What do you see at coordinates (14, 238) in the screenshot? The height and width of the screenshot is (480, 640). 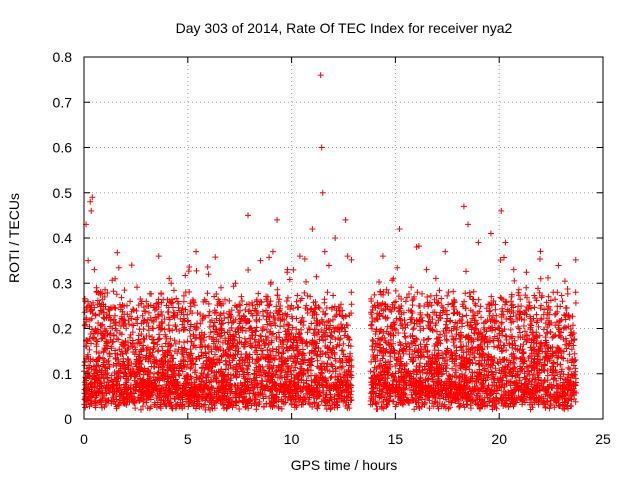 I see `y-axis-label: ROTI / TECUs` at bounding box center [14, 238].